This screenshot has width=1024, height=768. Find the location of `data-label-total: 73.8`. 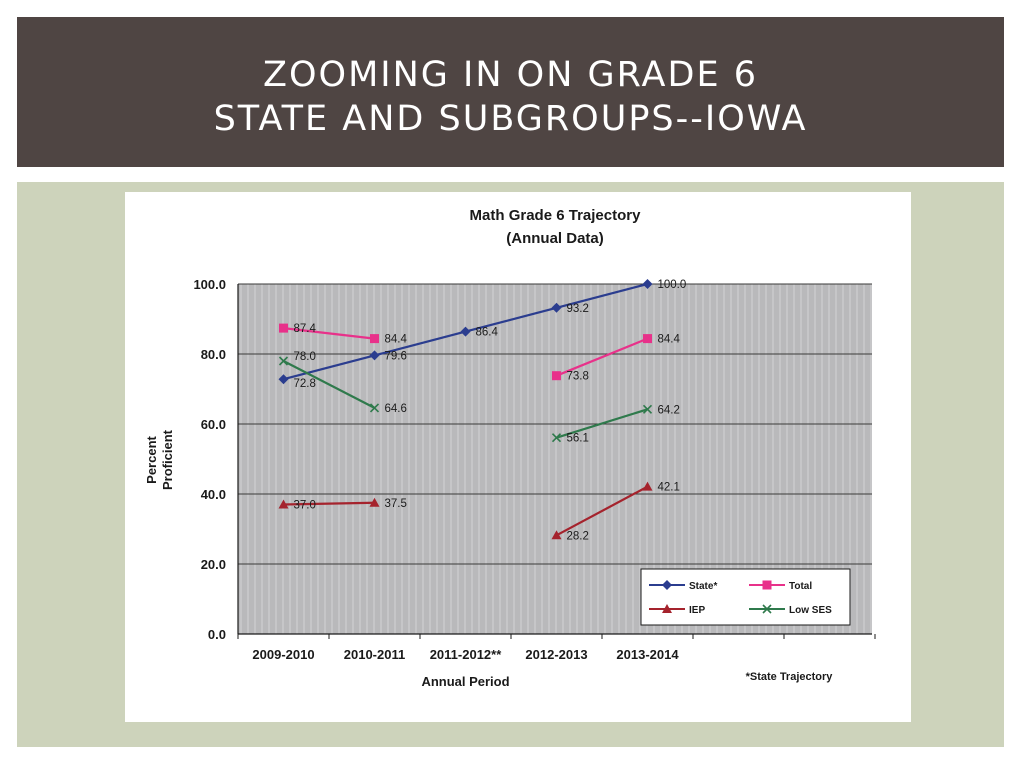

data-label-total: 73.8 is located at coordinates (578, 377).